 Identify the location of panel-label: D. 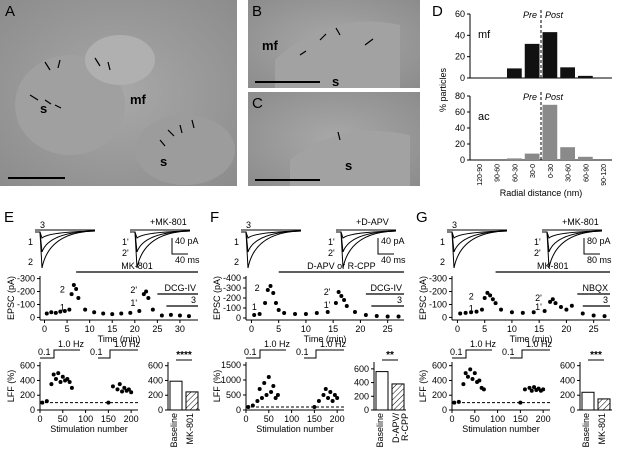
(437, 11).